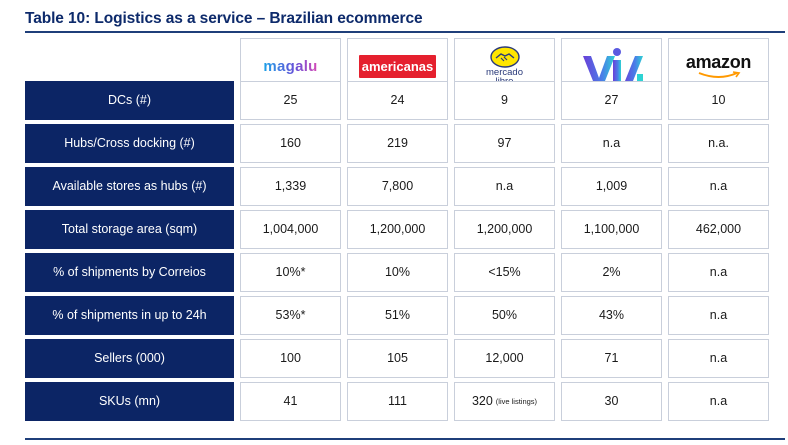 The width and height of the screenshot is (788, 445). I want to click on row-label-hubs: Hubs/Cross docking (#), so click(129, 143).